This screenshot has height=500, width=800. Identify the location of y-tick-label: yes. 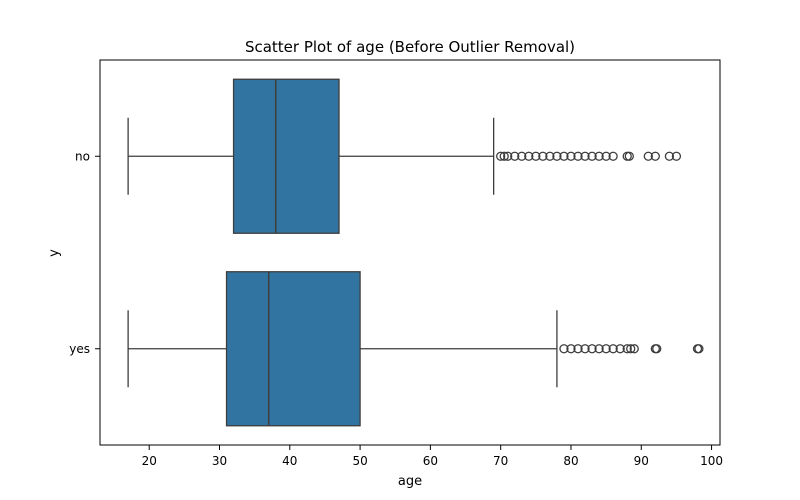
(79, 349).